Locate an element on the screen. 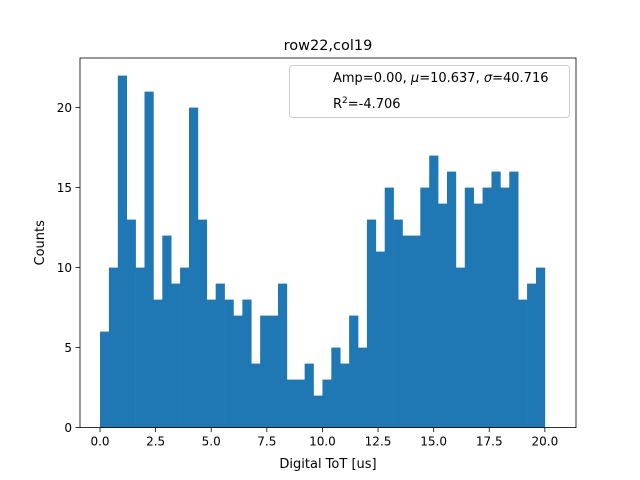  y-tick-label: 10 is located at coordinates (64, 268).